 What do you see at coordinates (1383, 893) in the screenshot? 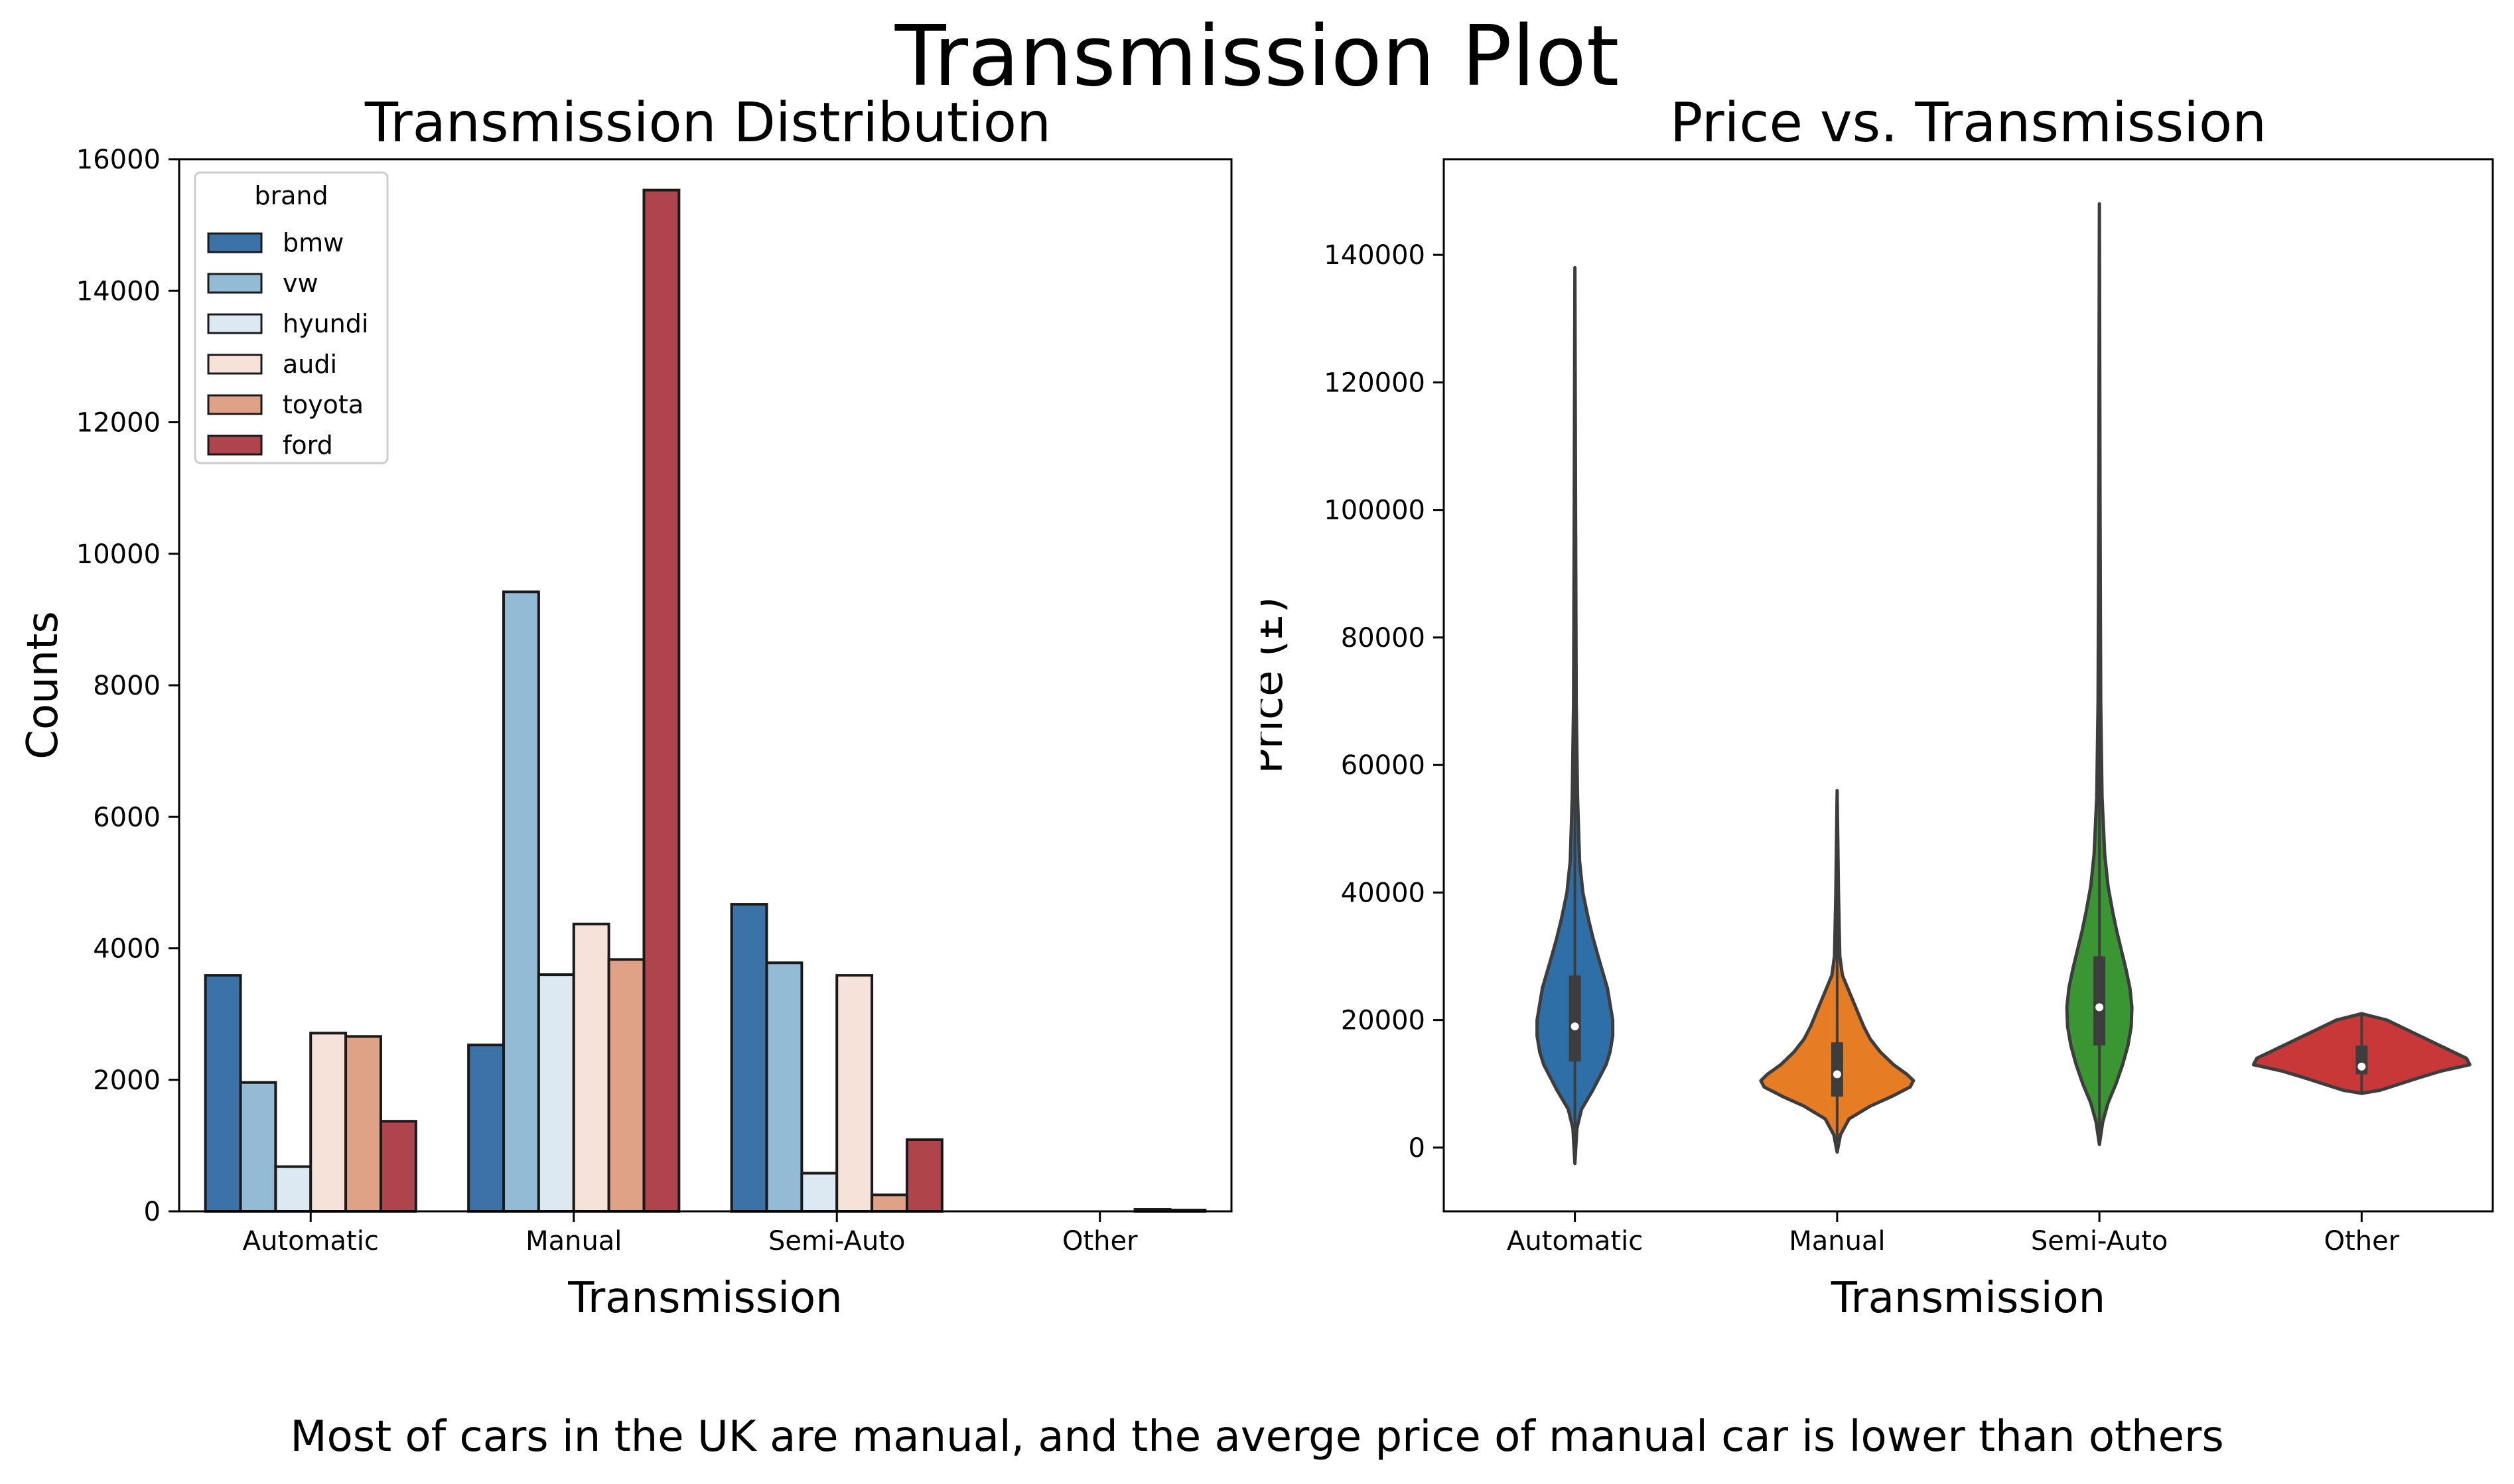
I see `y-tick-label: 40000` at bounding box center [1383, 893].